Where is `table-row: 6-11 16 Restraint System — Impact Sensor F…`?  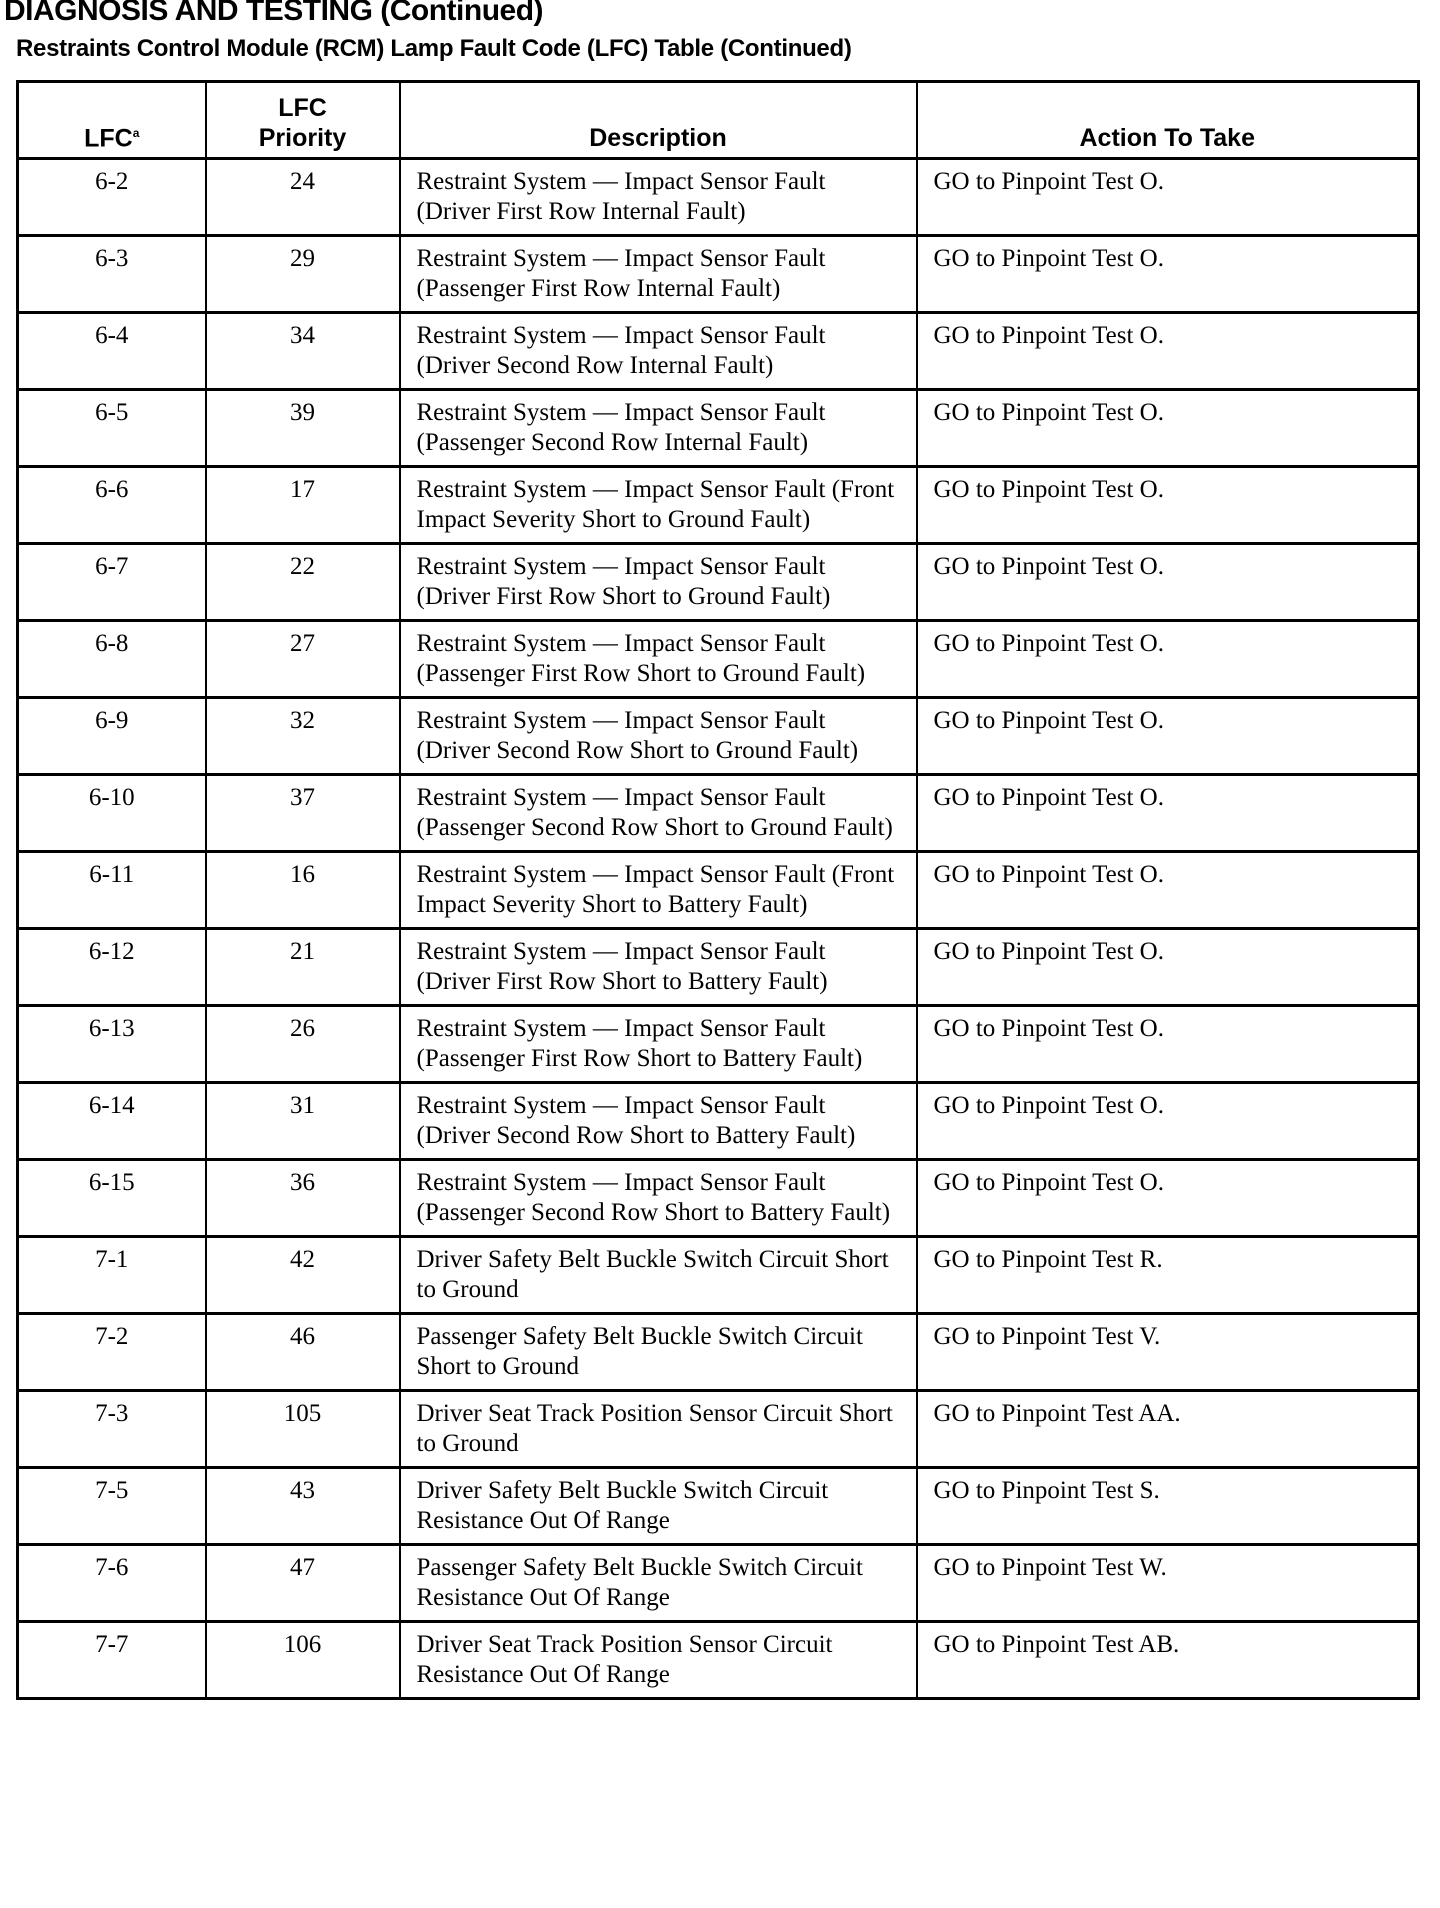 table-row: 6-11 16 Restraint System — Impact Sensor F… is located at coordinates (718, 890).